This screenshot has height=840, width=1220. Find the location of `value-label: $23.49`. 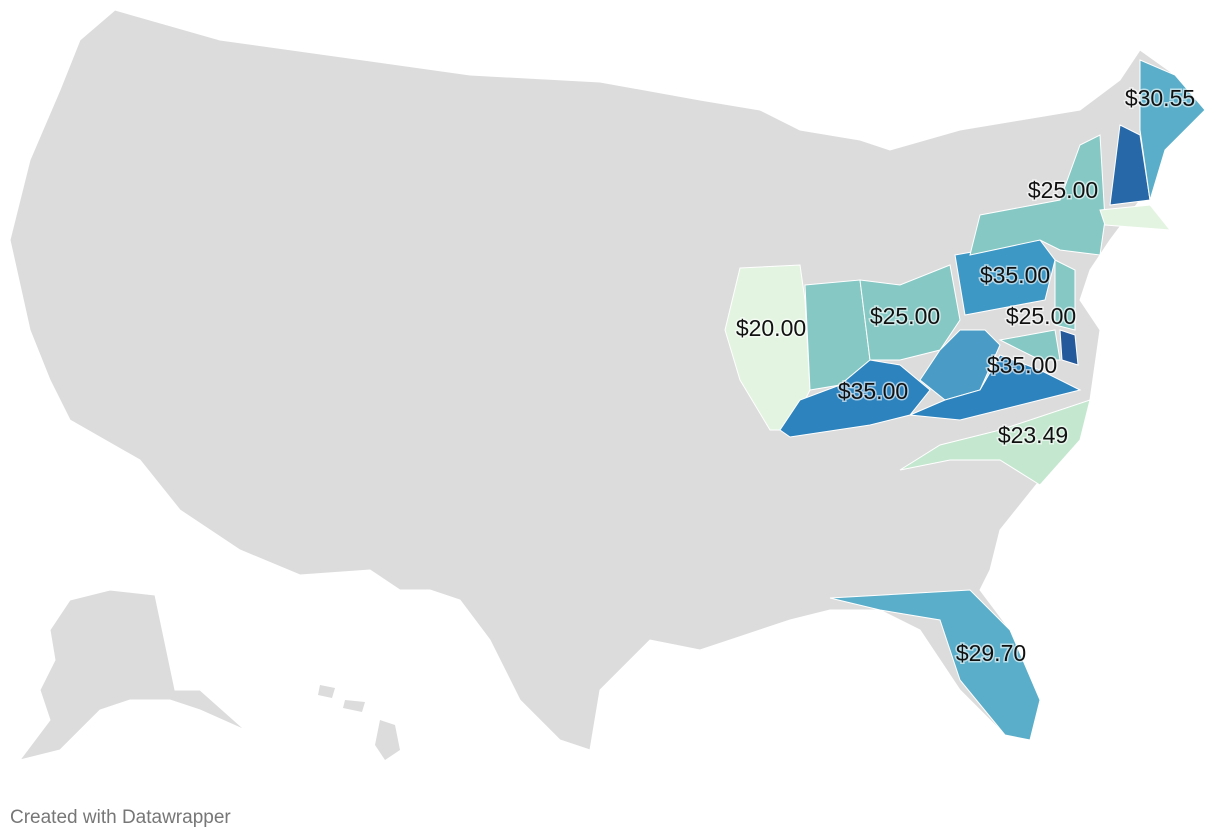

value-label: $23.49 is located at coordinates (1033, 435).